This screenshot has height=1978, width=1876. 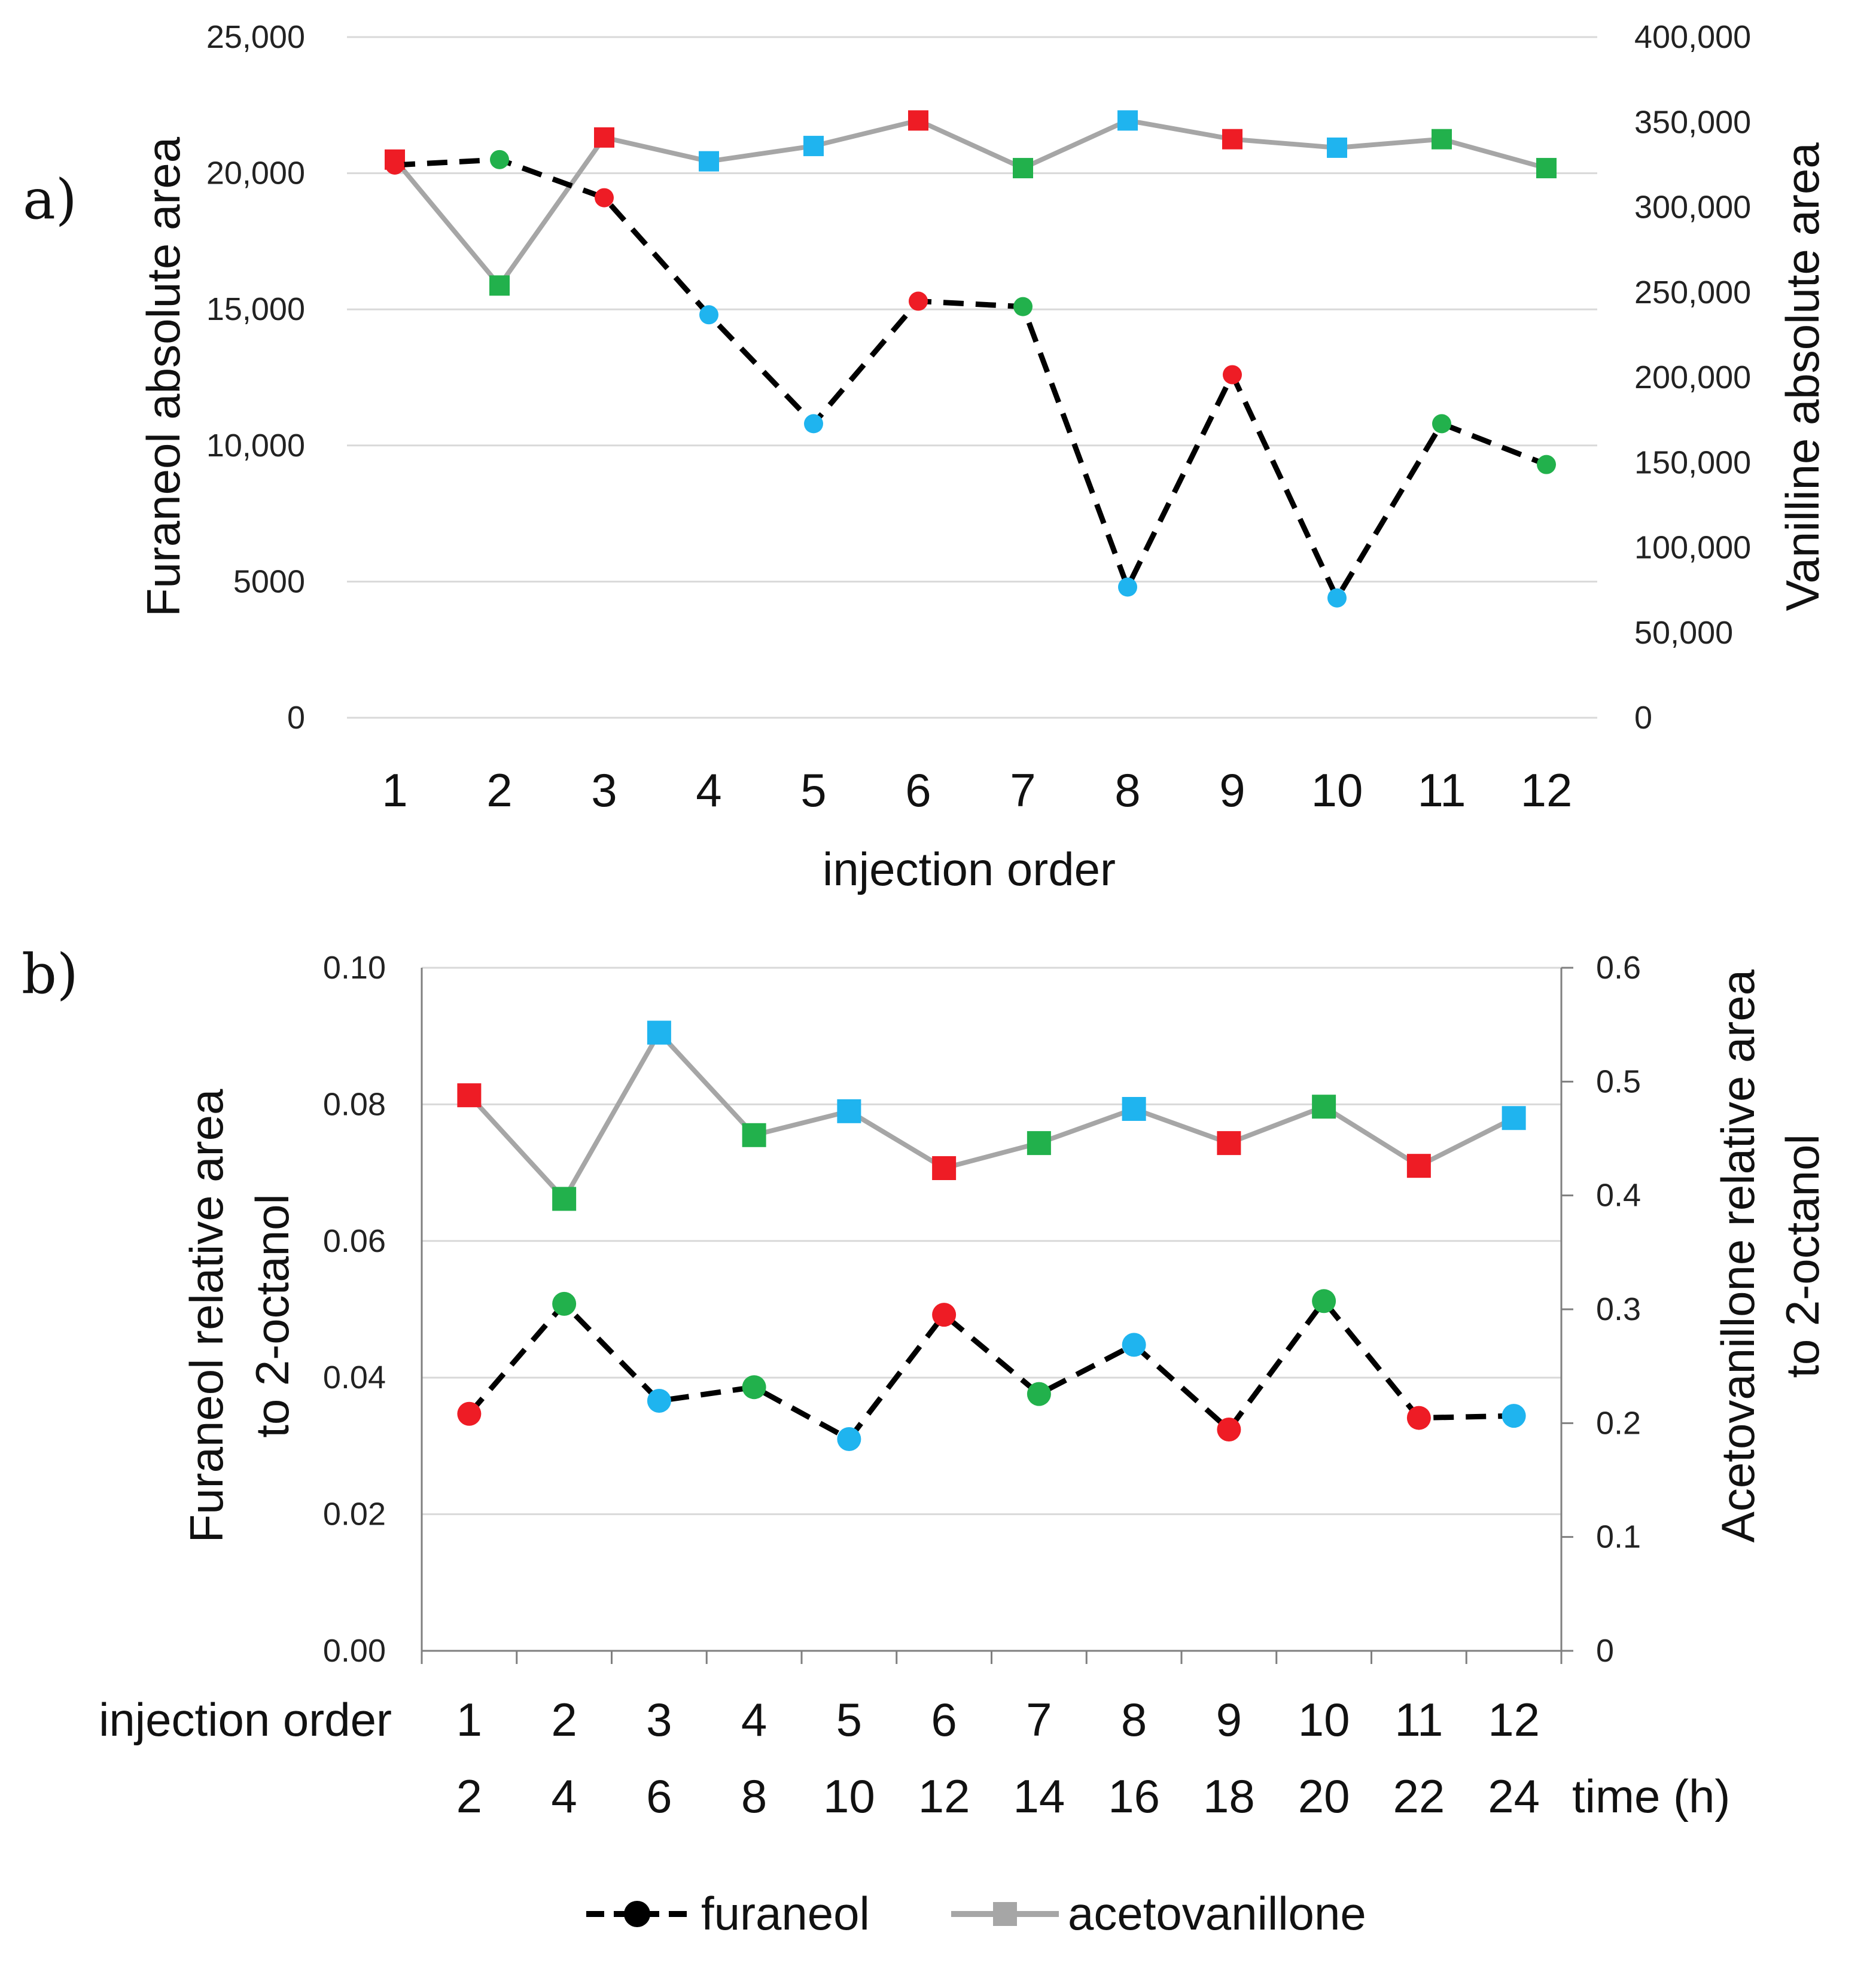 I want to click on y-right-tick-label: 250,000, so click(x=1692, y=292).